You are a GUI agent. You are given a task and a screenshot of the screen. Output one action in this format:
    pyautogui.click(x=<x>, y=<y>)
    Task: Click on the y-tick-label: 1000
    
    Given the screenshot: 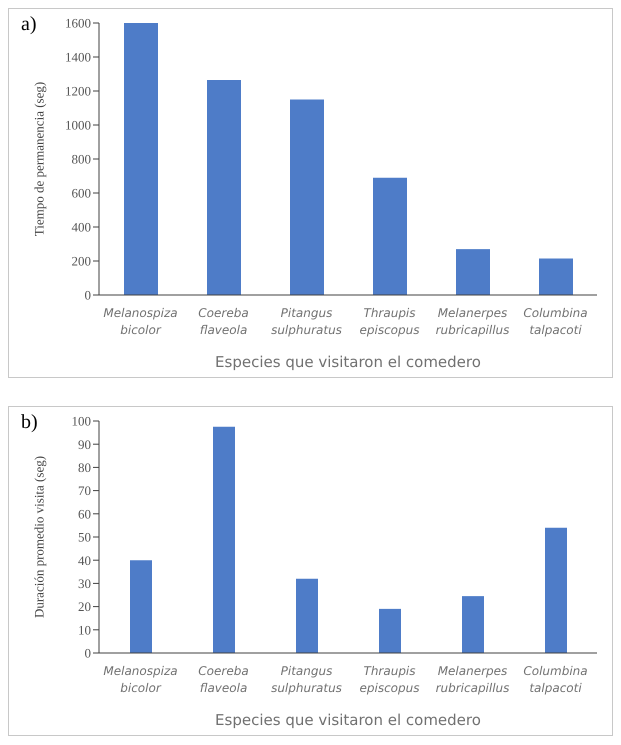 What is the action you would take?
    pyautogui.click(x=78, y=125)
    